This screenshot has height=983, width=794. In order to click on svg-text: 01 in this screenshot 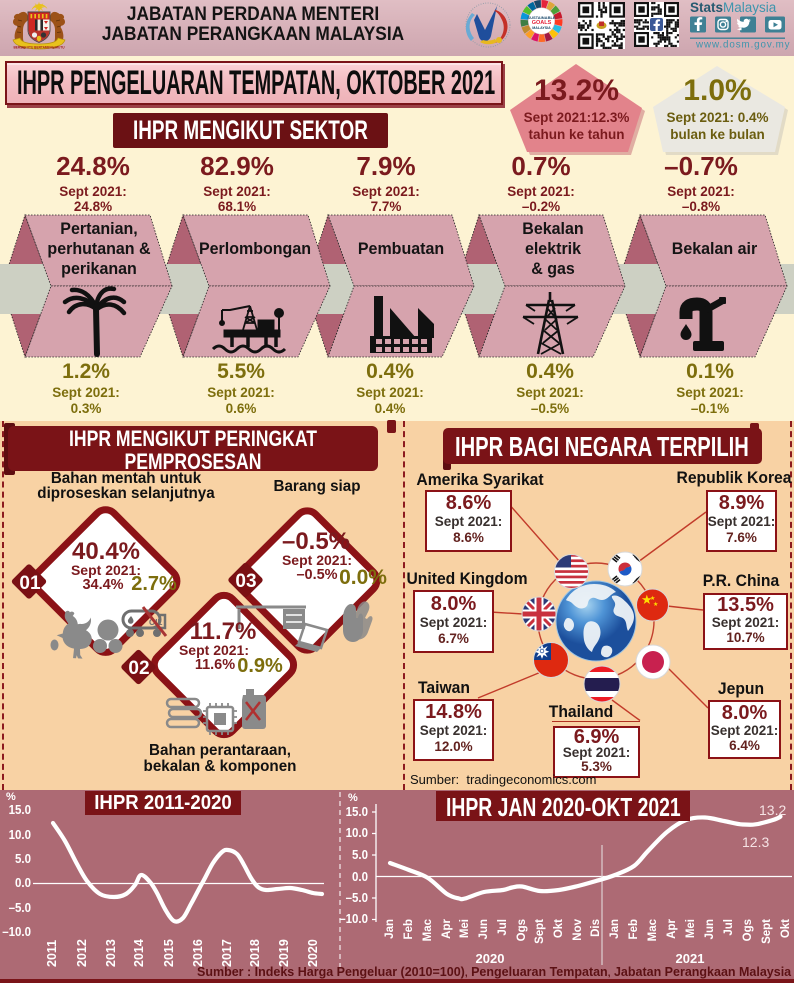, I will do `click(30, 583)`.